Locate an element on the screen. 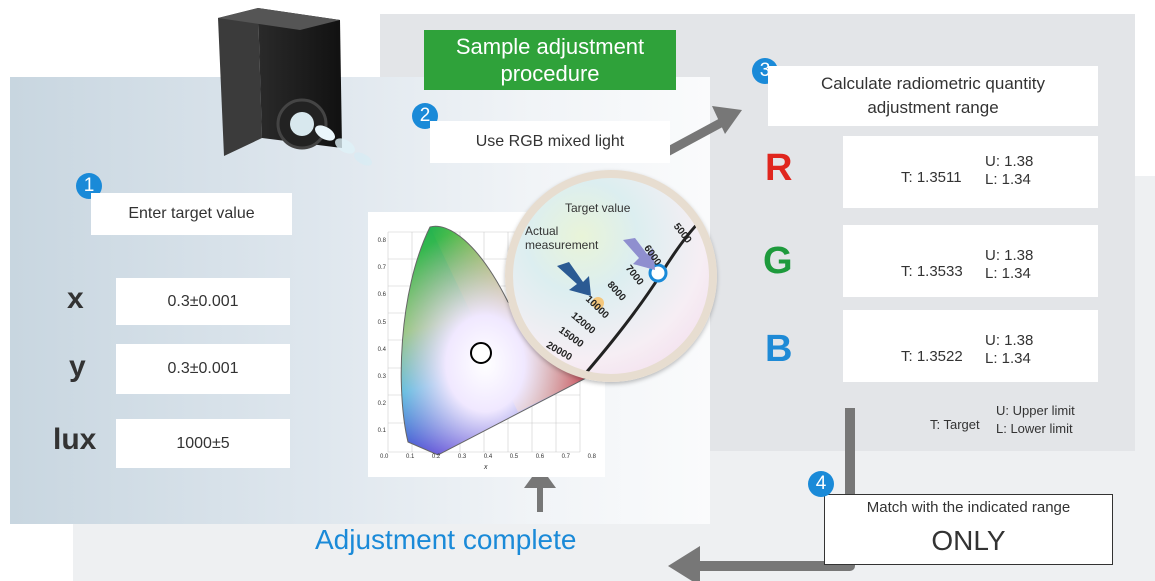 The height and width of the screenshot is (581, 1155). adjustment-complete-label: Adjustment complete is located at coordinates (446, 539).